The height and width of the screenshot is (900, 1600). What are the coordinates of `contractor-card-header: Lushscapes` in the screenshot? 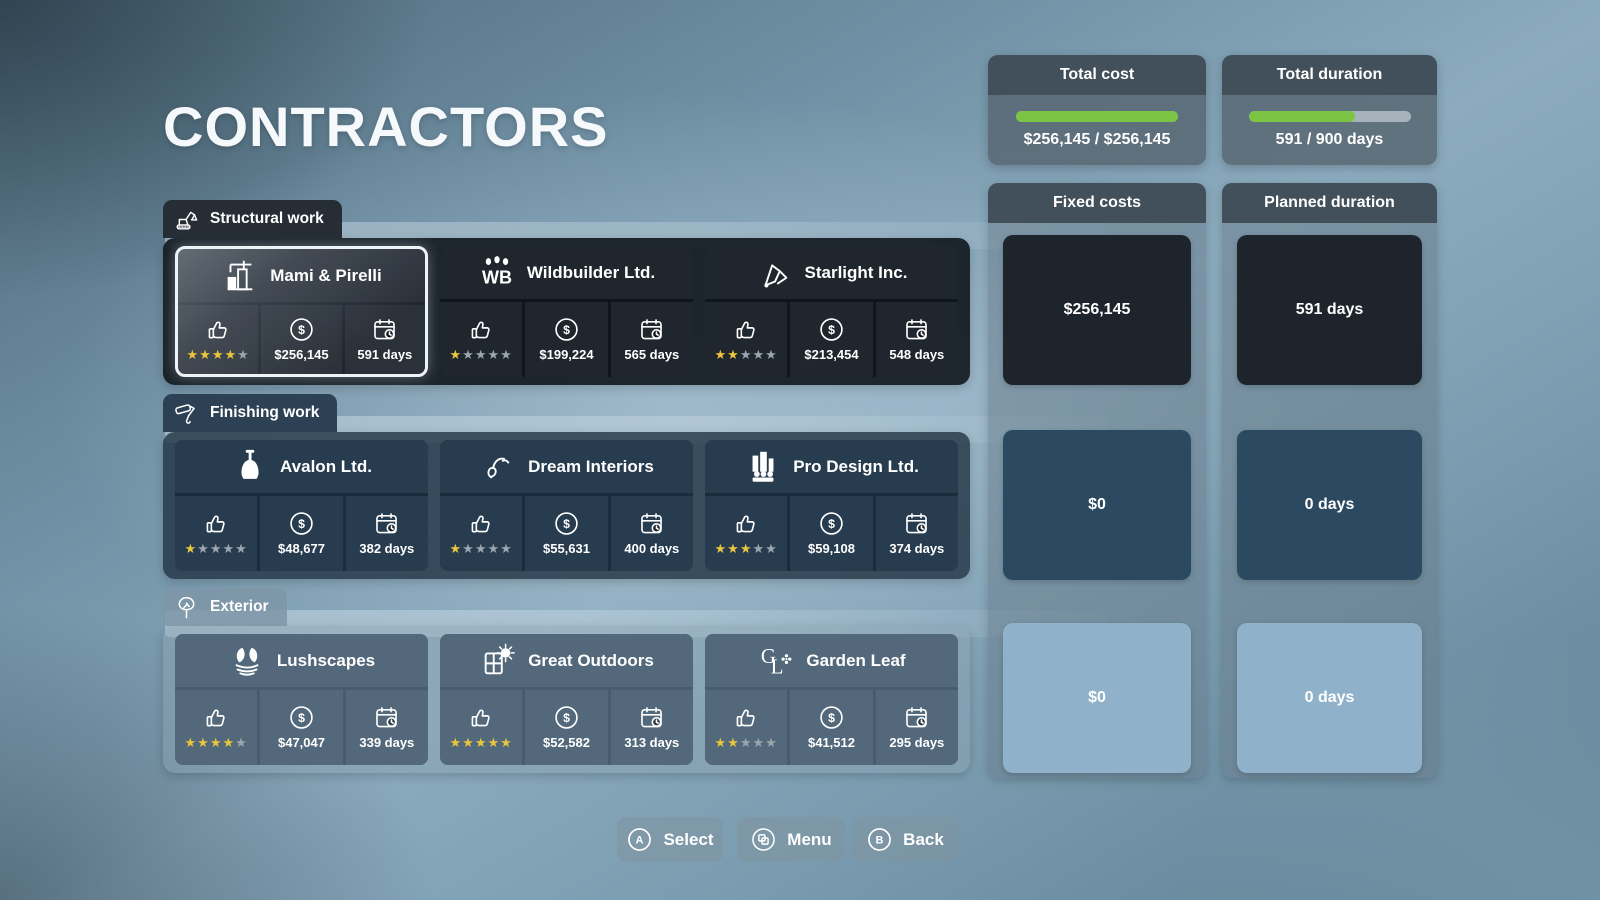 It's located at (301, 660).